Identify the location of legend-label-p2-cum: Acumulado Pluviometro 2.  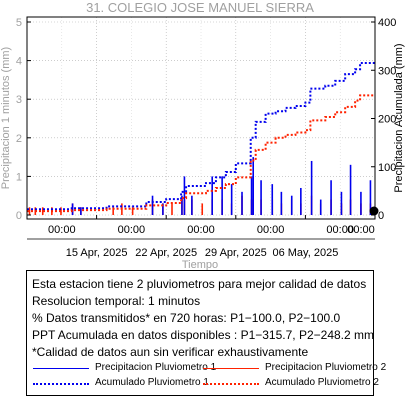
(322, 382).